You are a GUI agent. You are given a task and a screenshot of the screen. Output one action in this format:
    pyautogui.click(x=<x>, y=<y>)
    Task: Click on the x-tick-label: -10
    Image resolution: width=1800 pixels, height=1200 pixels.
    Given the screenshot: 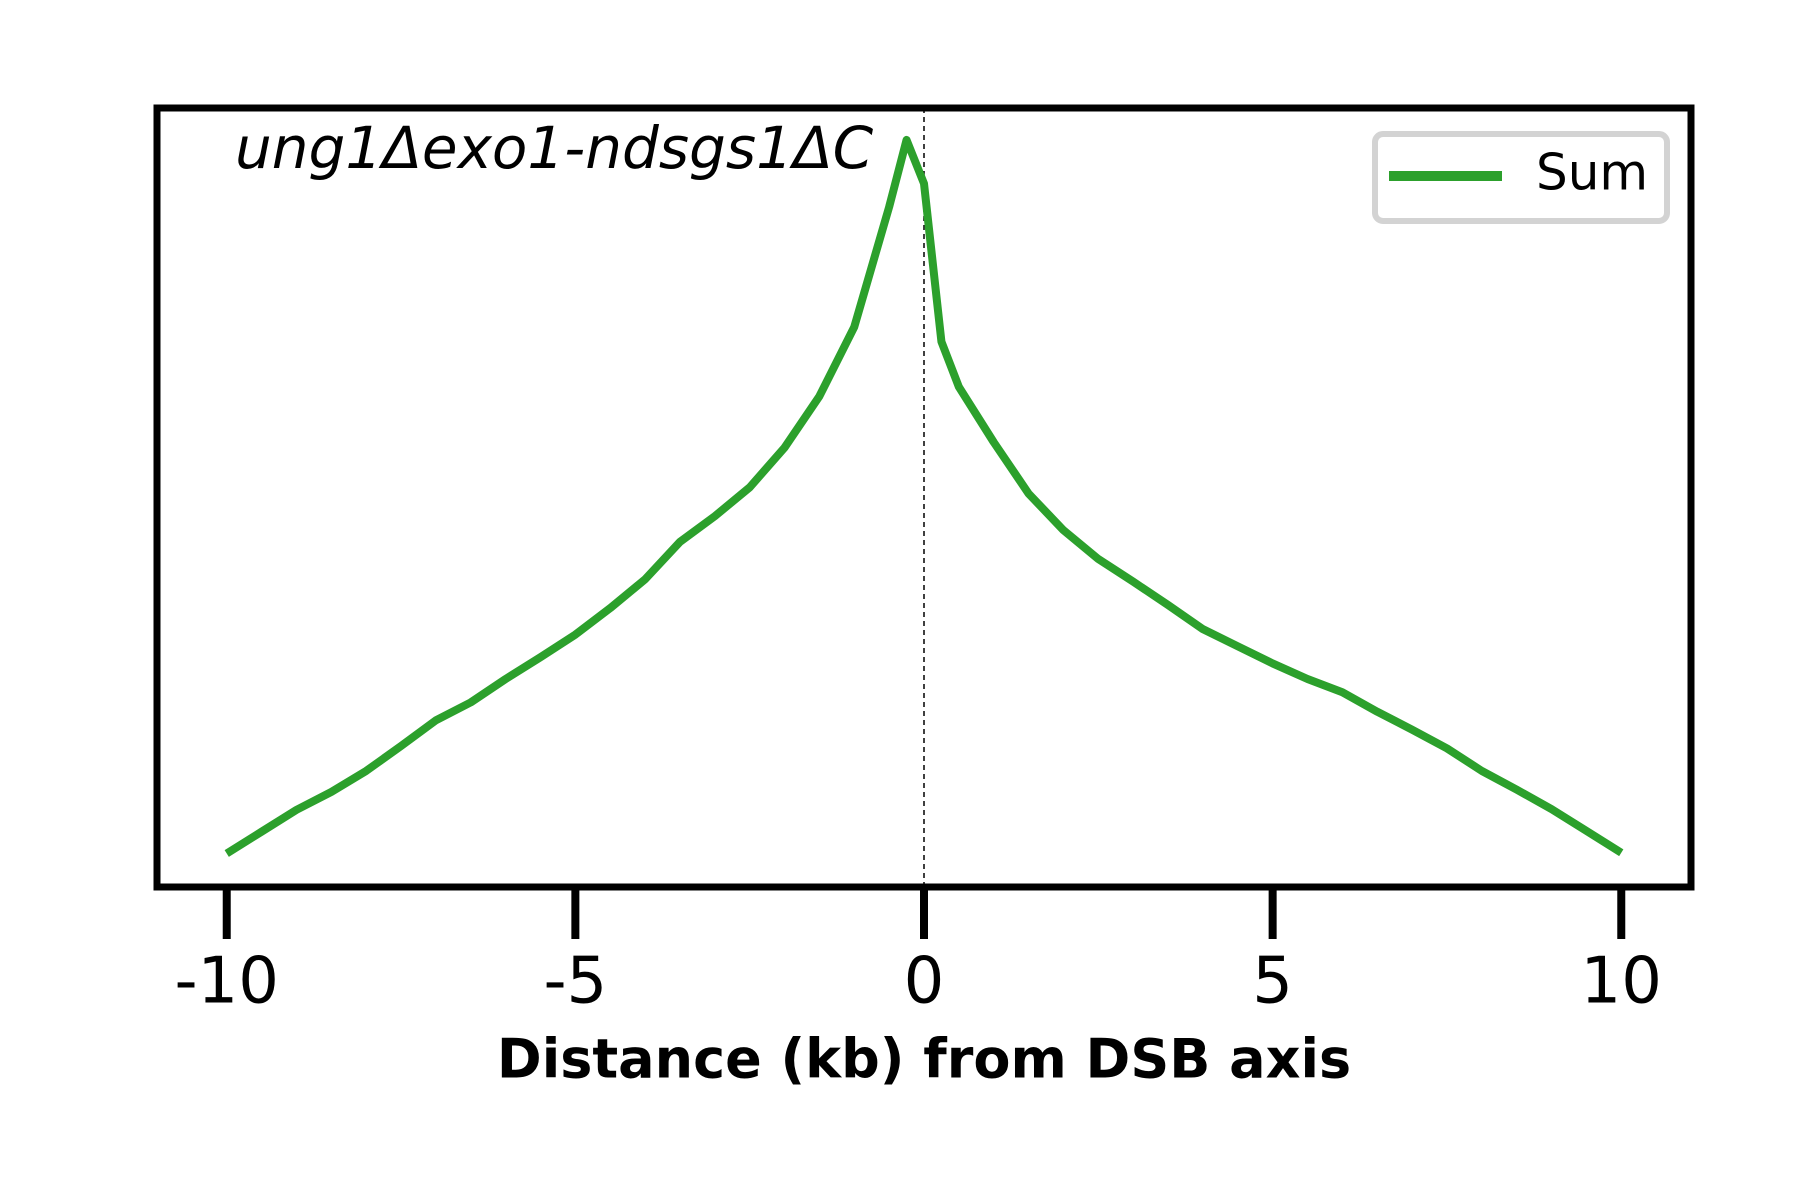 What is the action you would take?
    pyautogui.click(x=226, y=982)
    